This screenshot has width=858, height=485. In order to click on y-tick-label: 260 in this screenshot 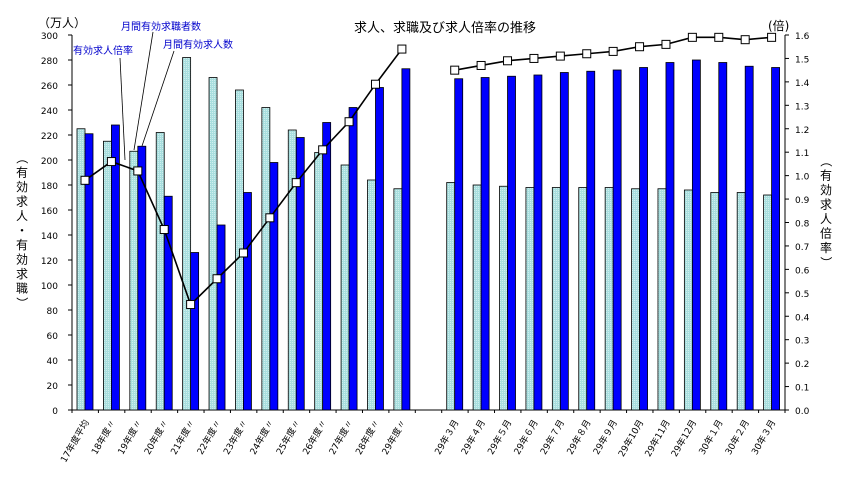, I will do `click(49, 87)`.